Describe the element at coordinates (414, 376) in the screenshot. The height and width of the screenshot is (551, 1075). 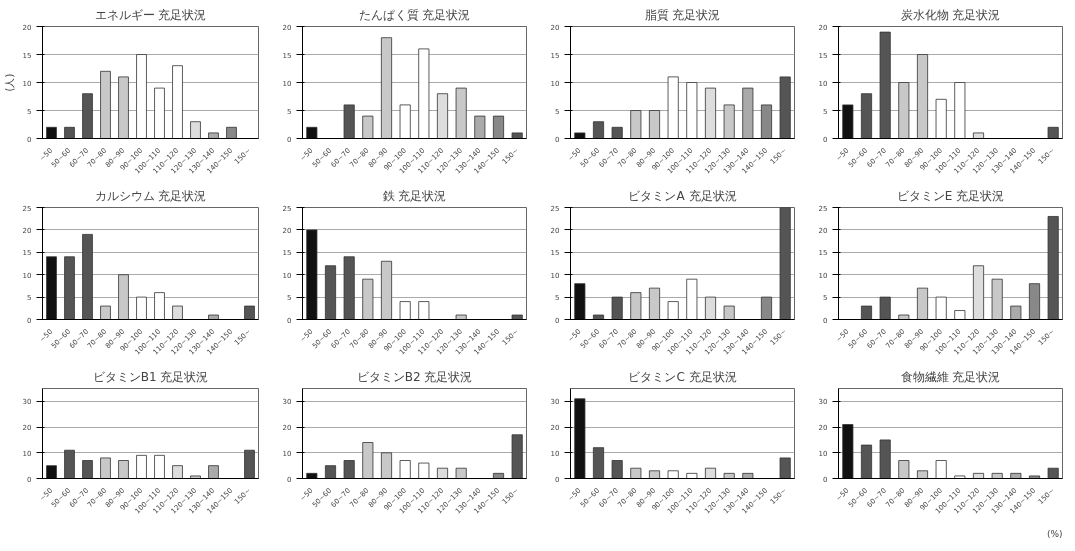
I see `chart-title: ビタミンB2 充足状況` at that location.